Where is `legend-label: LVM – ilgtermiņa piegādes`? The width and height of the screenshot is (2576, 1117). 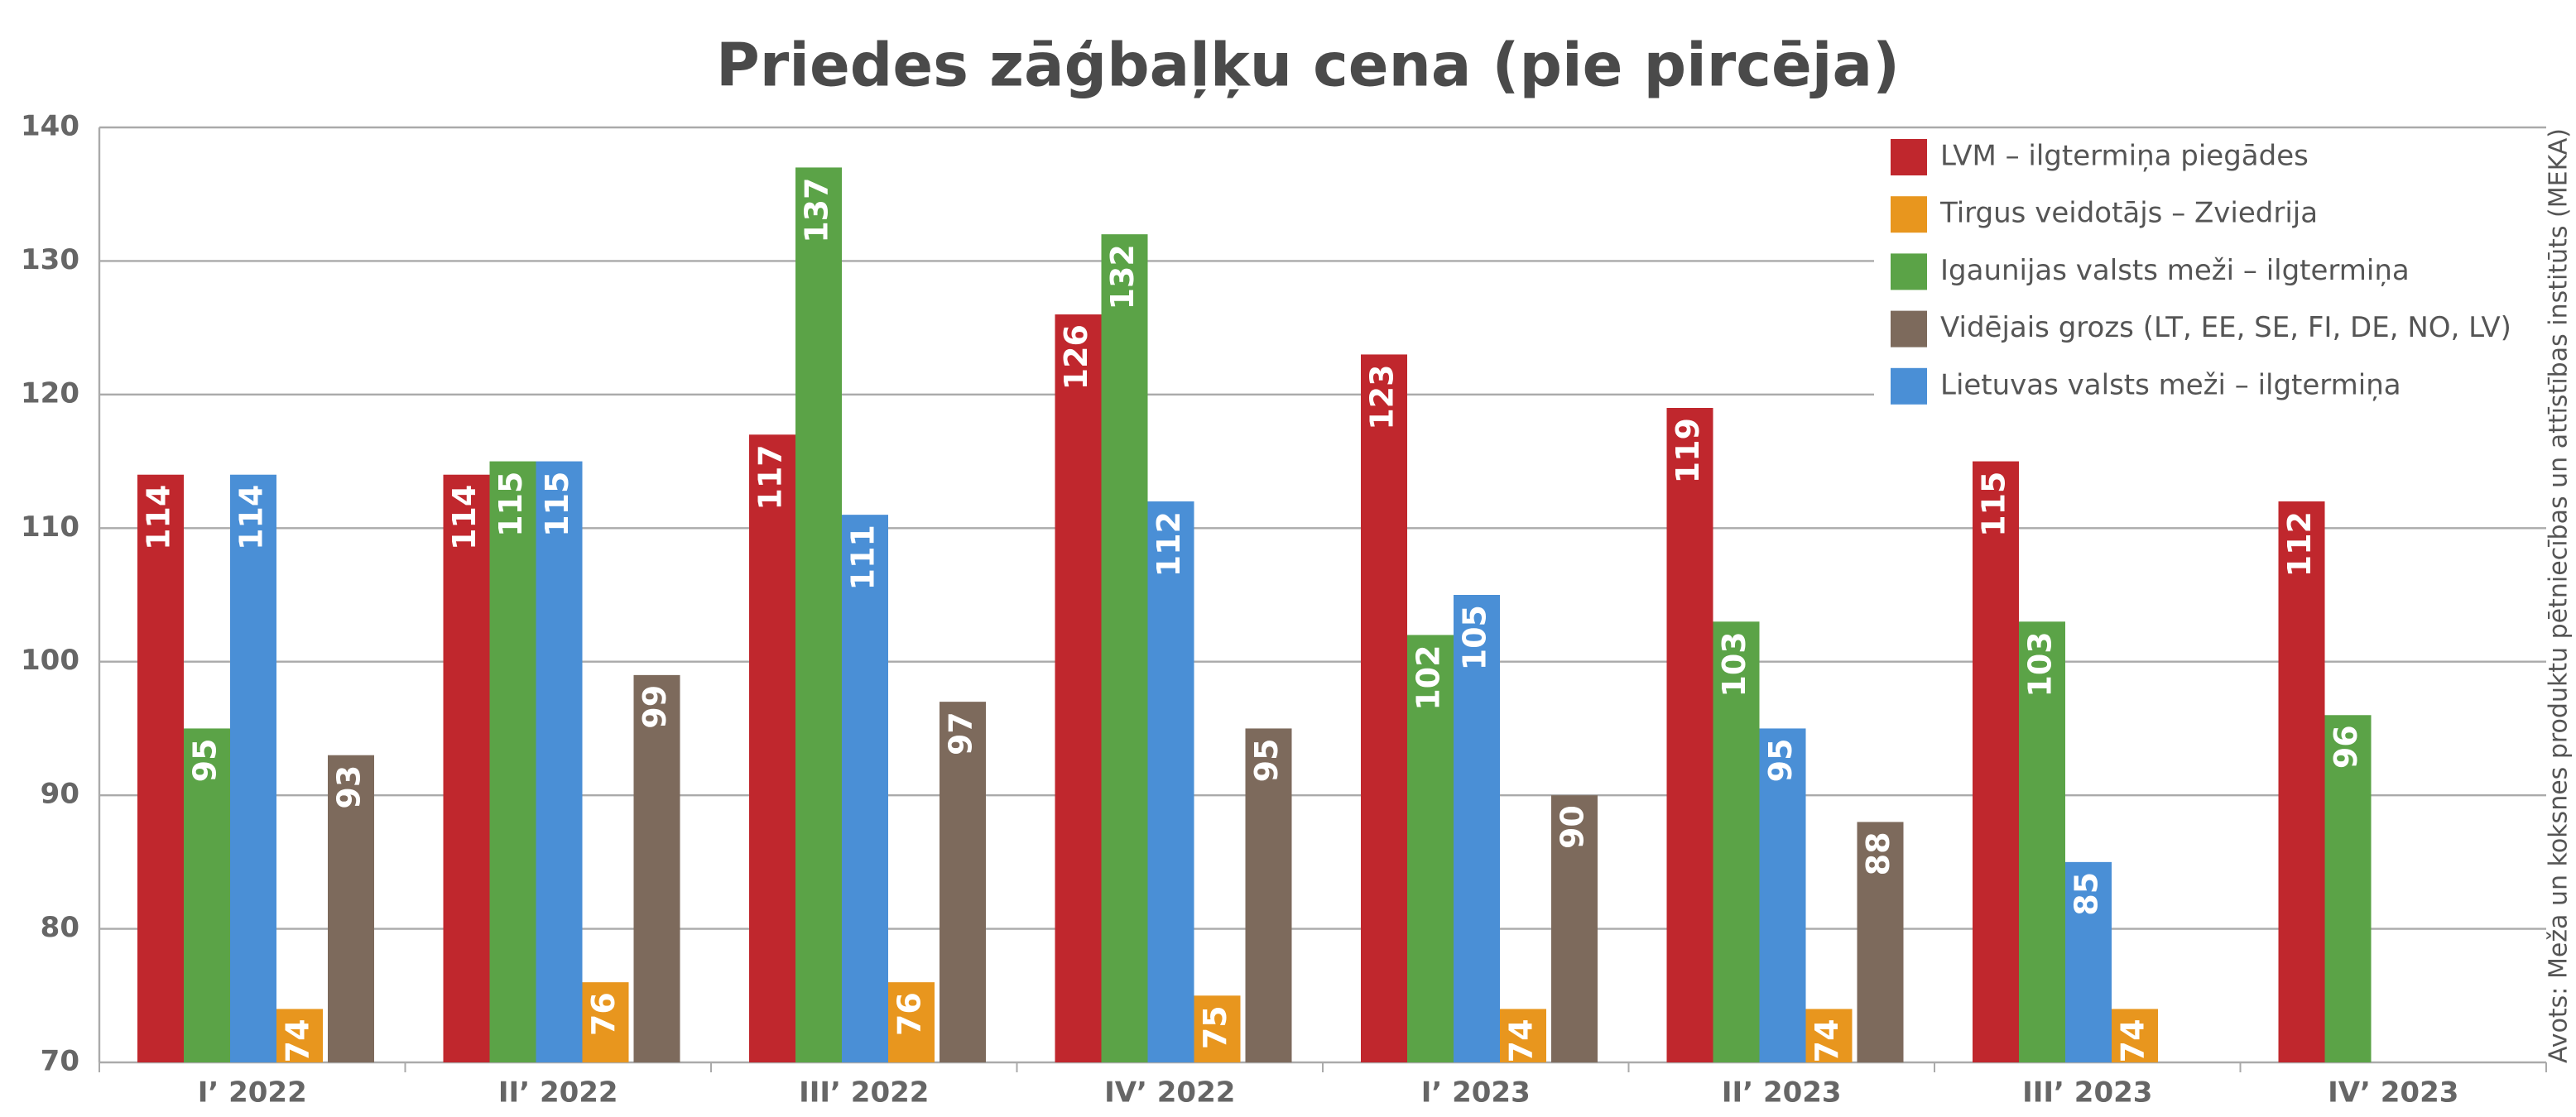 legend-label: LVM – ilgtermiņa piegādes is located at coordinates (2124, 156).